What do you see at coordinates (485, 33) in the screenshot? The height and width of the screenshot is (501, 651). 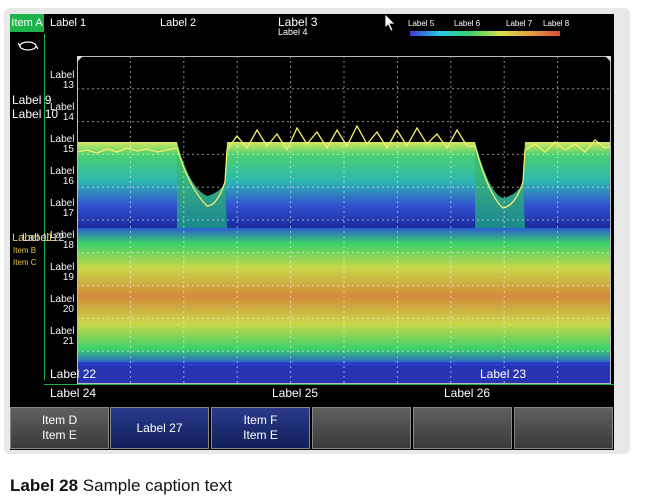 I see `persistence-color-scale` at bounding box center [485, 33].